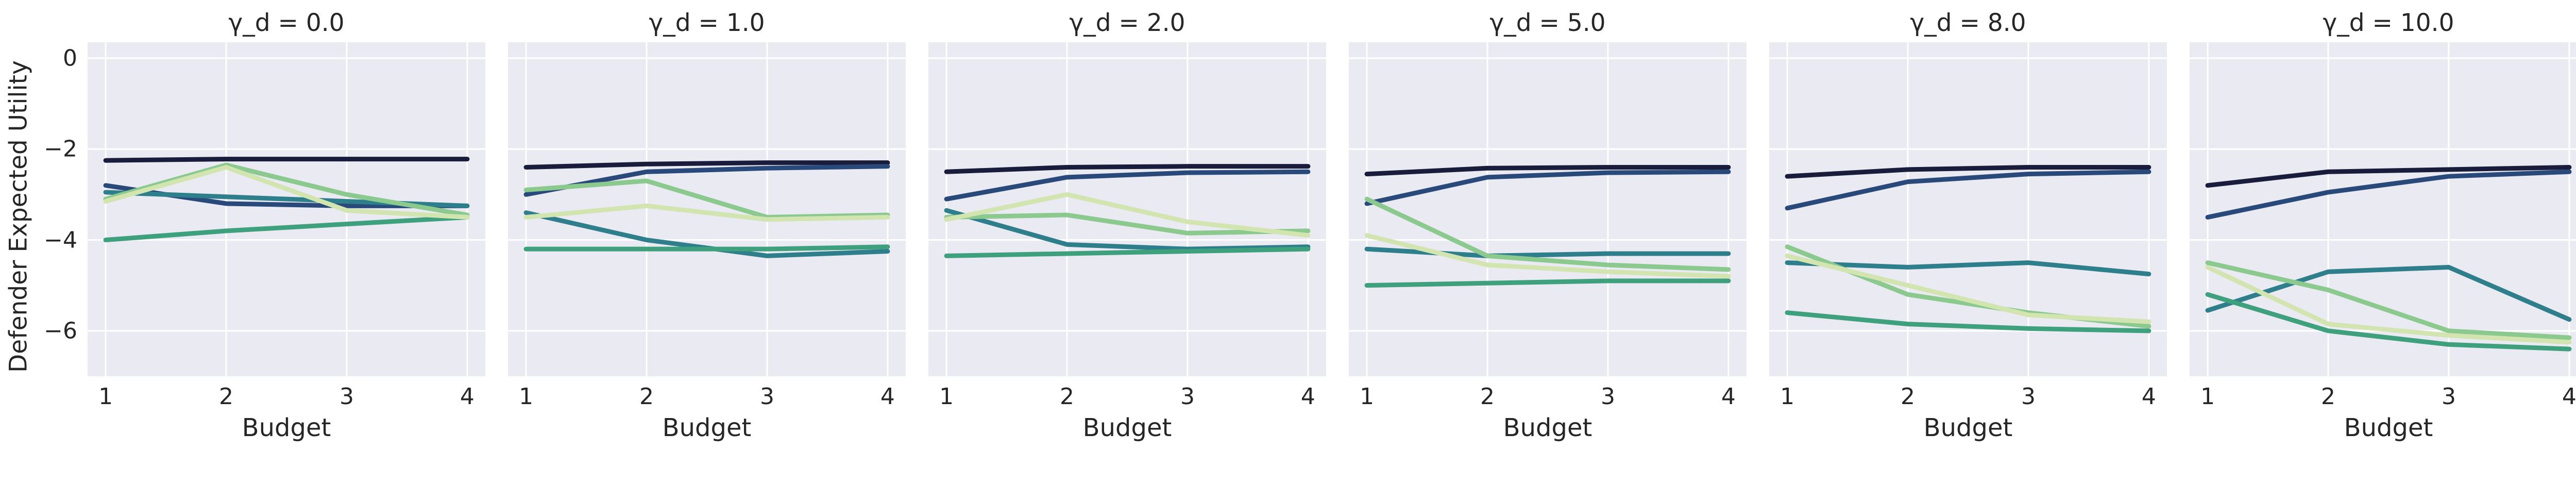 Image resolution: width=2576 pixels, height=500 pixels. I want to click on subplot-gamma-8: γ_d = 8.0 1 2 3 4 Budget, so click(1968, 225).